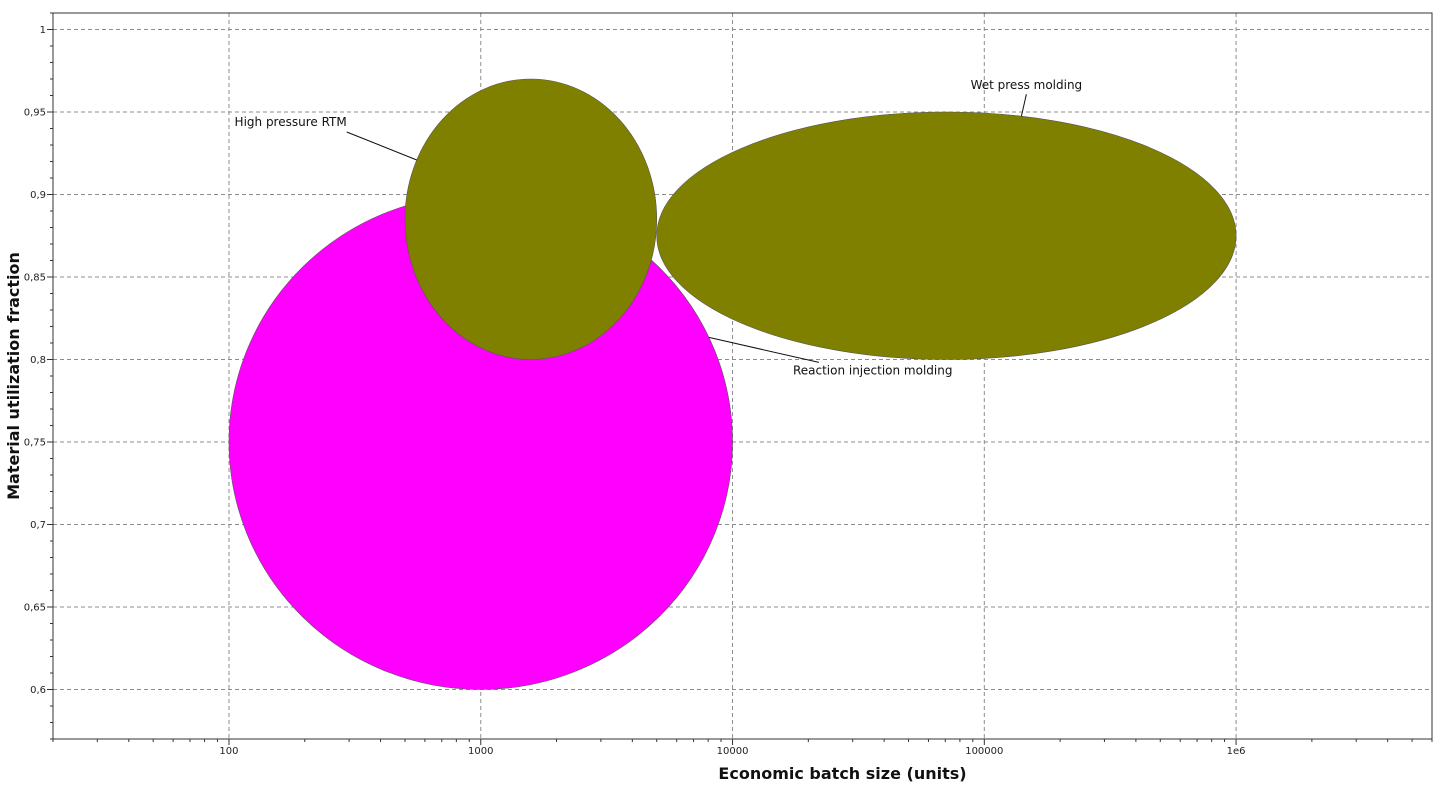 The image size is (1441, 790). Describe the element at coordinates (842, 773) in the screenshot. I see `x-axis-title: Economic batch size (units)` at that location.